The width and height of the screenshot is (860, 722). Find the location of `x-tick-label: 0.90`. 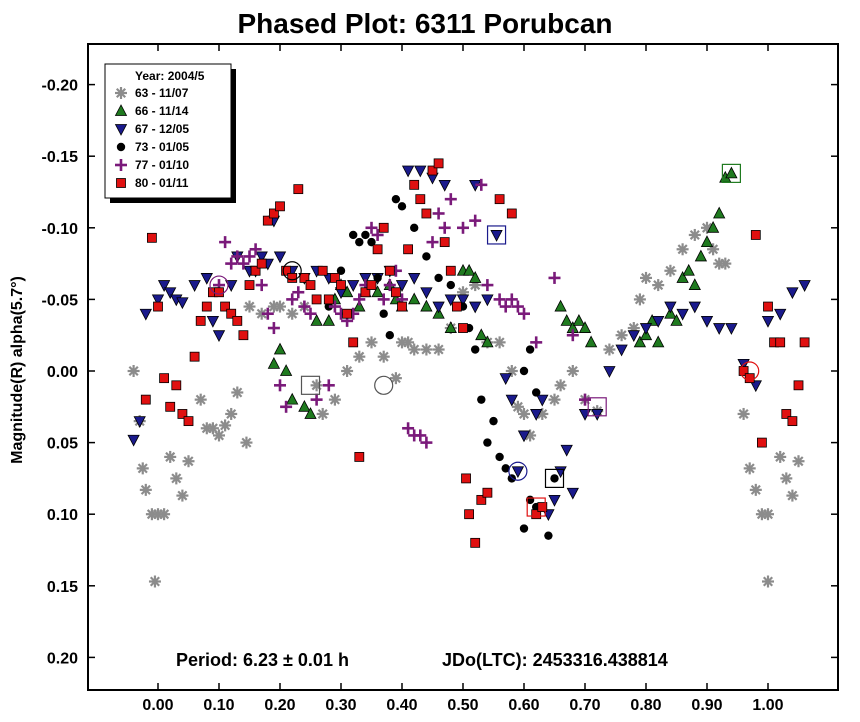

x-tick-label: 0.90 is located at coordinates (706, 705).